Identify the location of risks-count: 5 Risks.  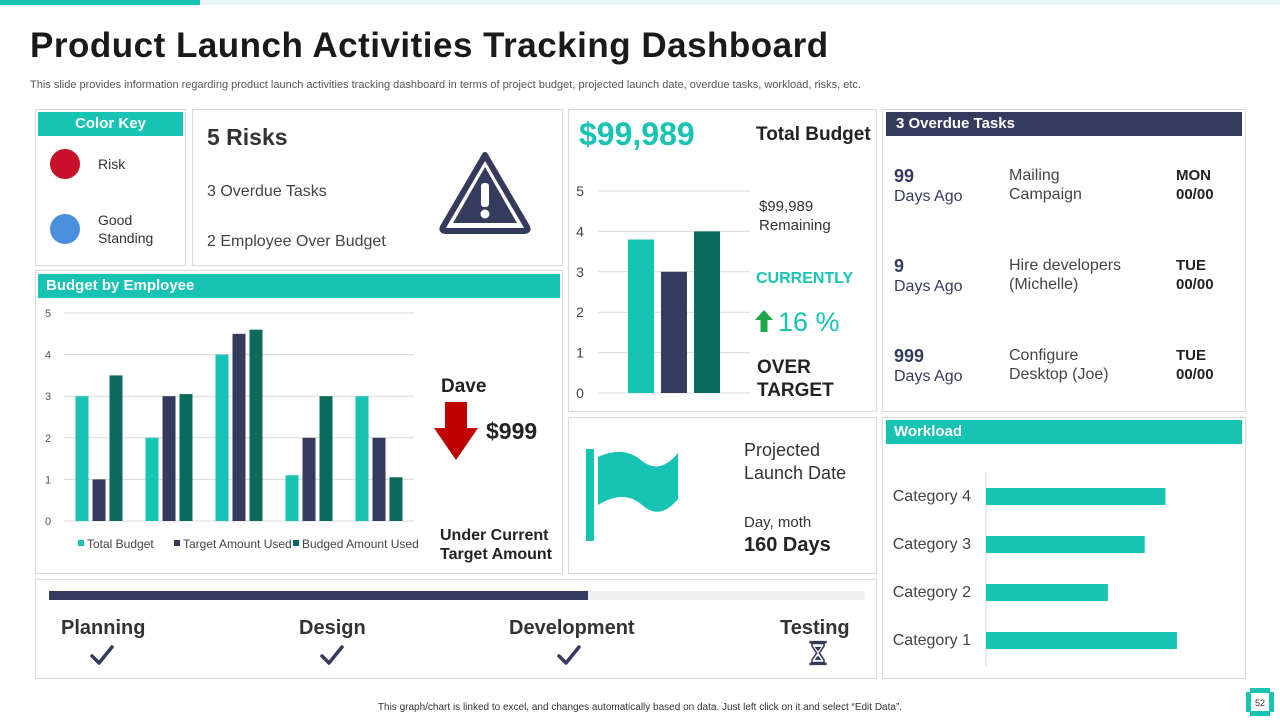
(247, 137).